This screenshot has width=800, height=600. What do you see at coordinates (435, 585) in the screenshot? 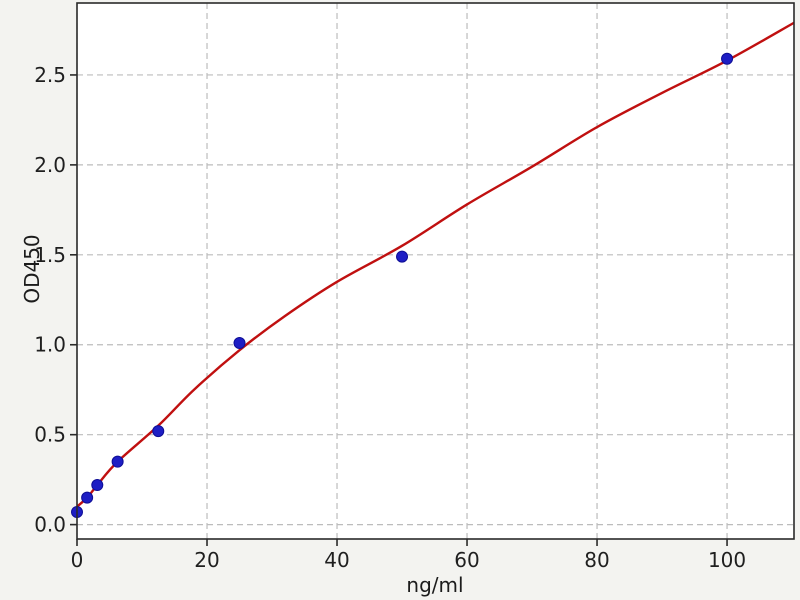
I see `x-axis-title: ng/ml` at bounding box center [435, 585].